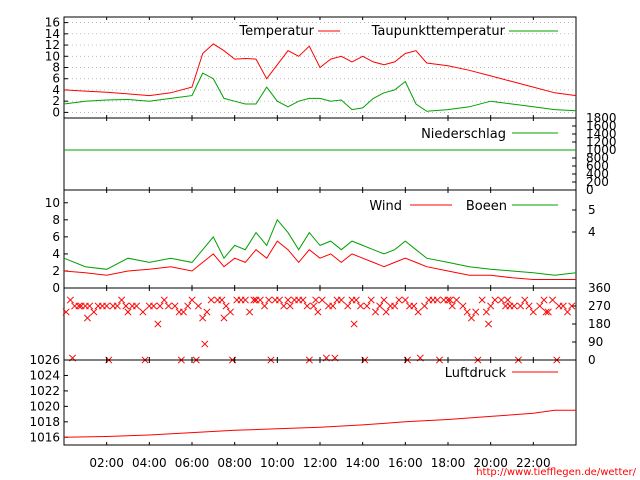  What do you see at coordinates (463, 206) in the screenshot?
I see `wind-legend: Wind Boeen` at bounding box center [463, 206].